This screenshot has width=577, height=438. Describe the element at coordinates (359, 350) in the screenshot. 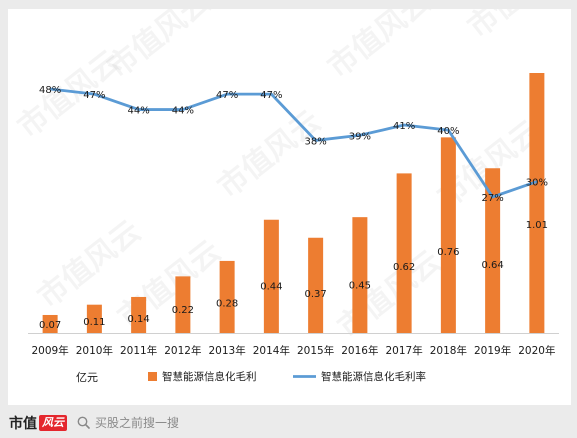

I see `x-tick-label: 2016年` at that location.